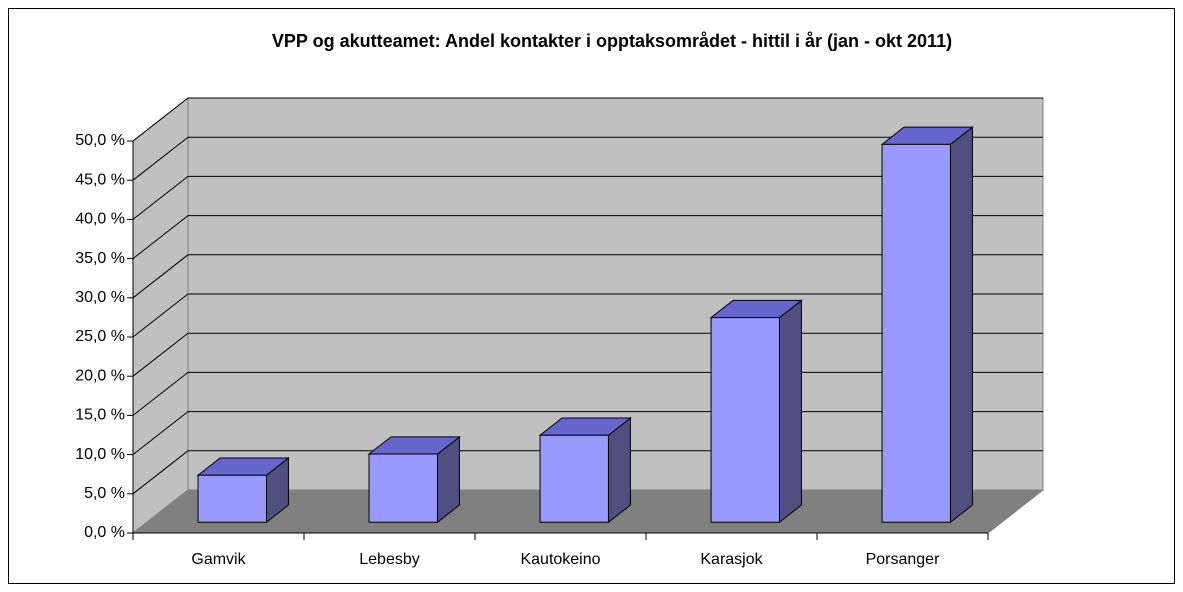 This screenshot has width=1183, height=592. Describe the element at coordinates (560, 559) in the screenshot. I see `x-tick-label: Kautokeino` at that location.